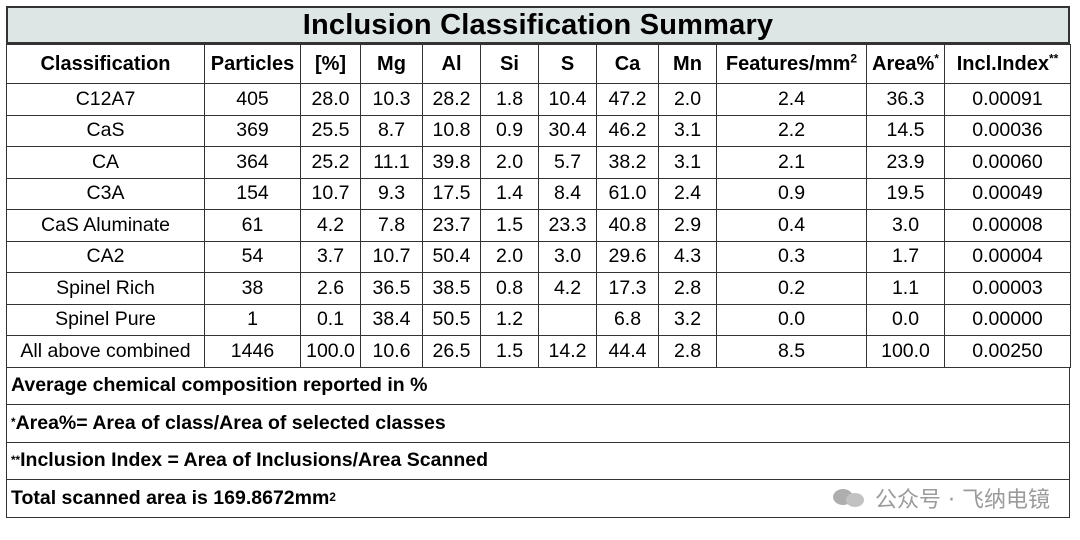  Describe the element at coordinates (451, 288) in the screenshot. I see `cell-al: 38.5` at that location.